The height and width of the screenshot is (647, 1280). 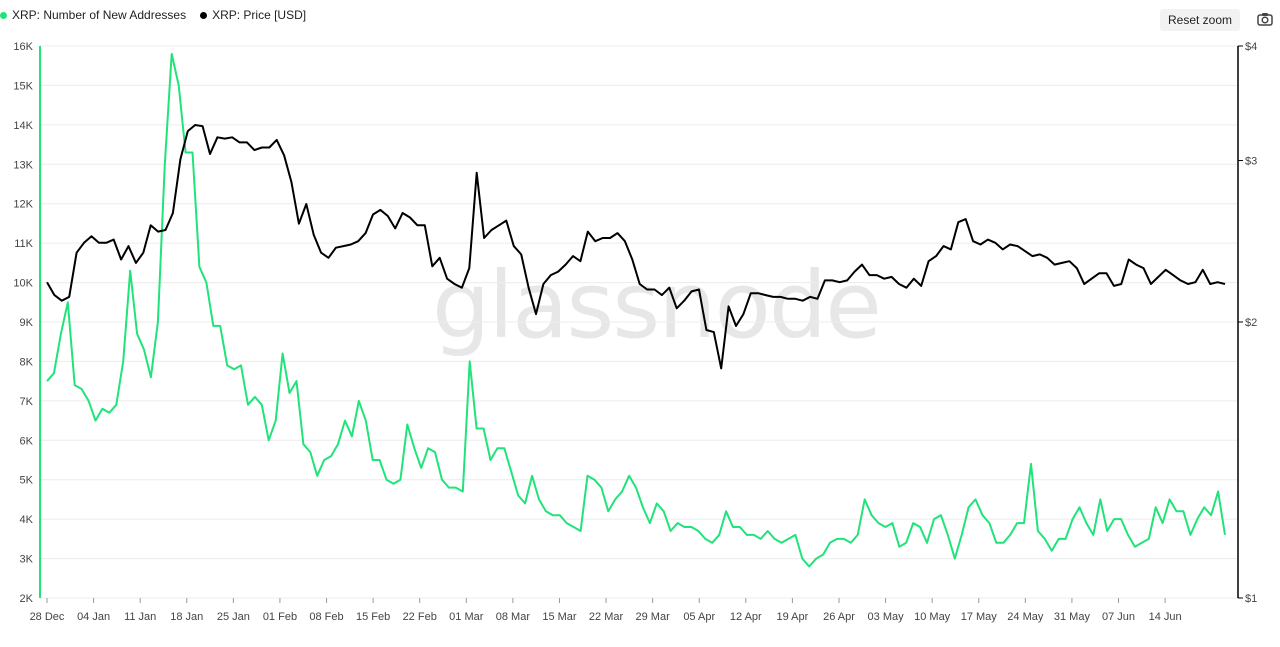 I want to click on reset-zoom-label: Reset zoom, so click(x=1200, y=20).